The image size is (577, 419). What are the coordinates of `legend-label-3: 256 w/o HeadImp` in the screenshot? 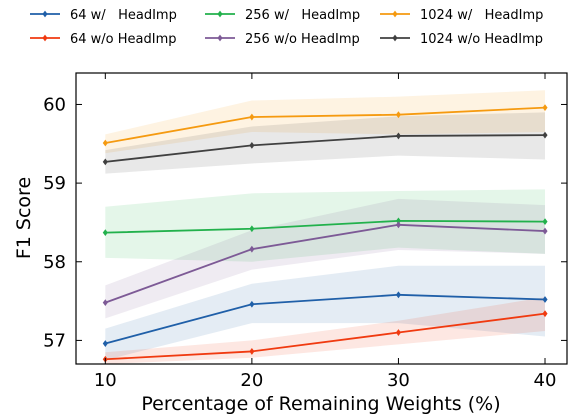 It's located at (302, 39).